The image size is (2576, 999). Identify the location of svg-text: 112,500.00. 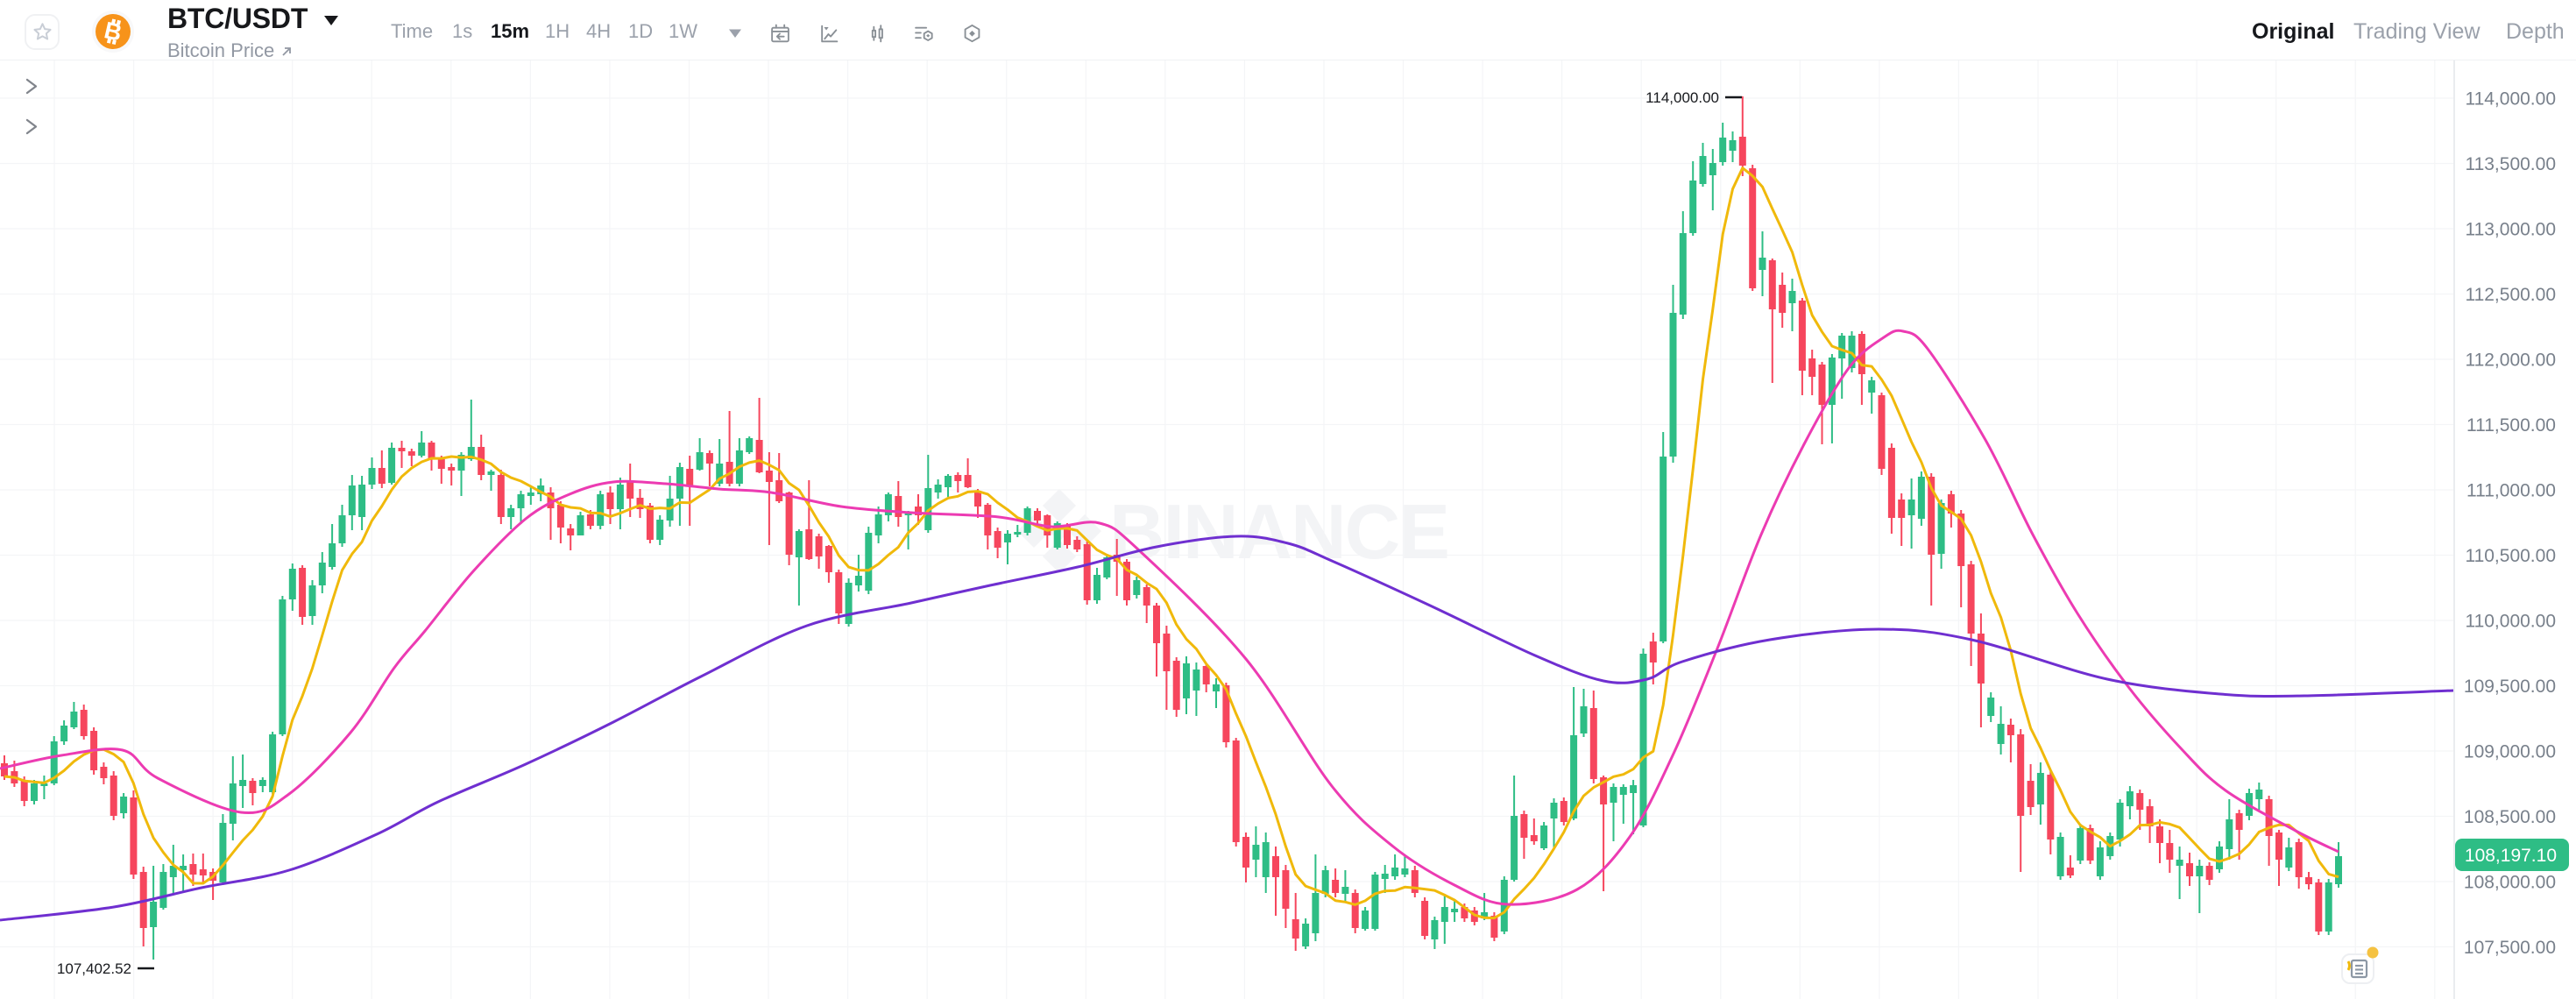
(2510, 295).